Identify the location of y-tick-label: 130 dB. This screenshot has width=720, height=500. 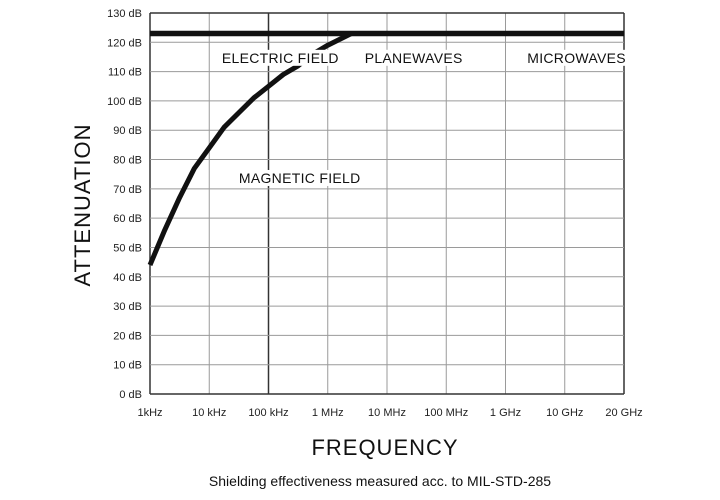
(124, 14).